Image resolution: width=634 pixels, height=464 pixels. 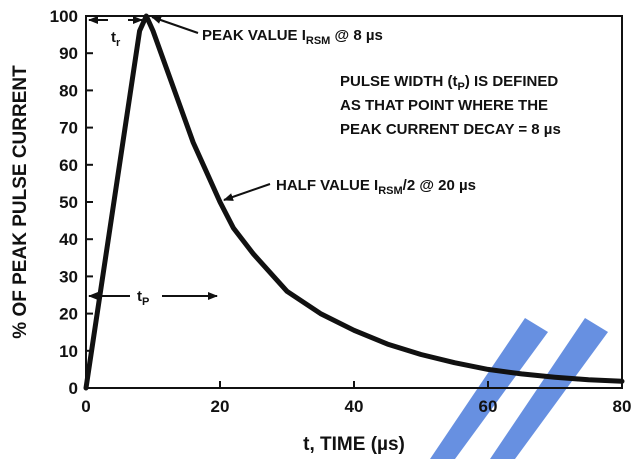 I want to click on half-value-arrow, so click(x=247, y=192).